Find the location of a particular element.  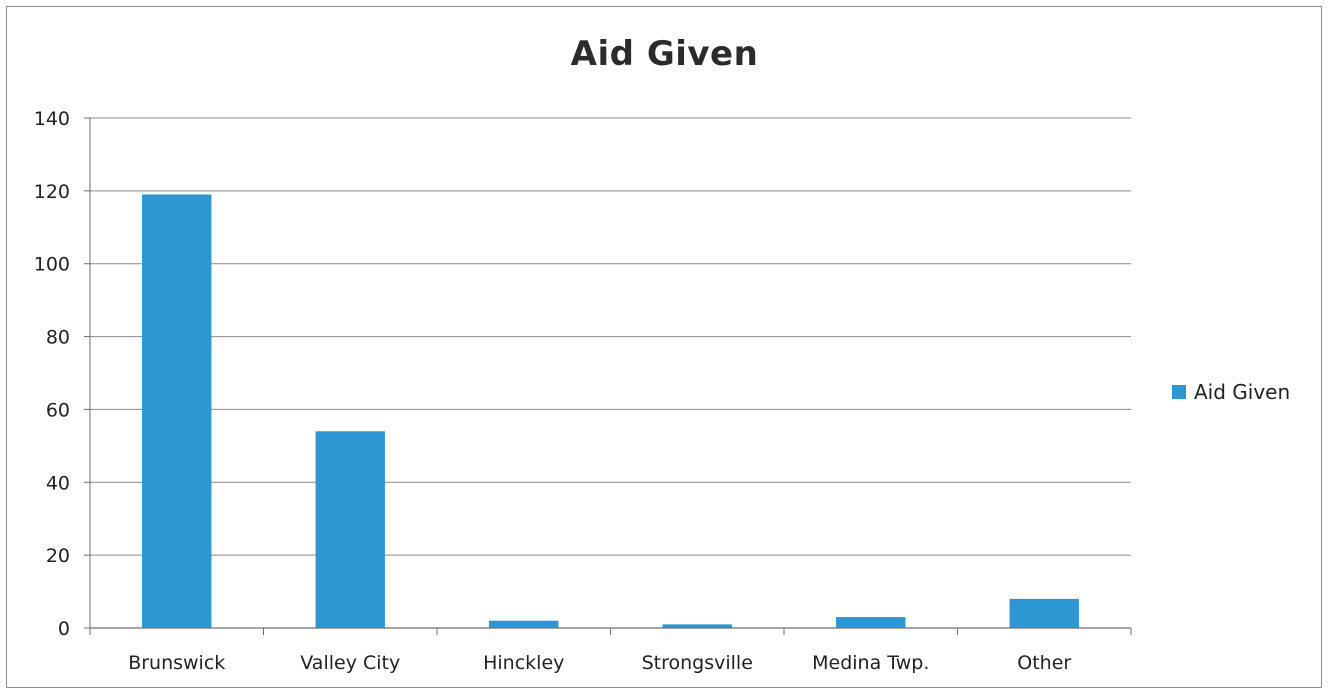

legend-swatch is located at coordinates (1179, 392).